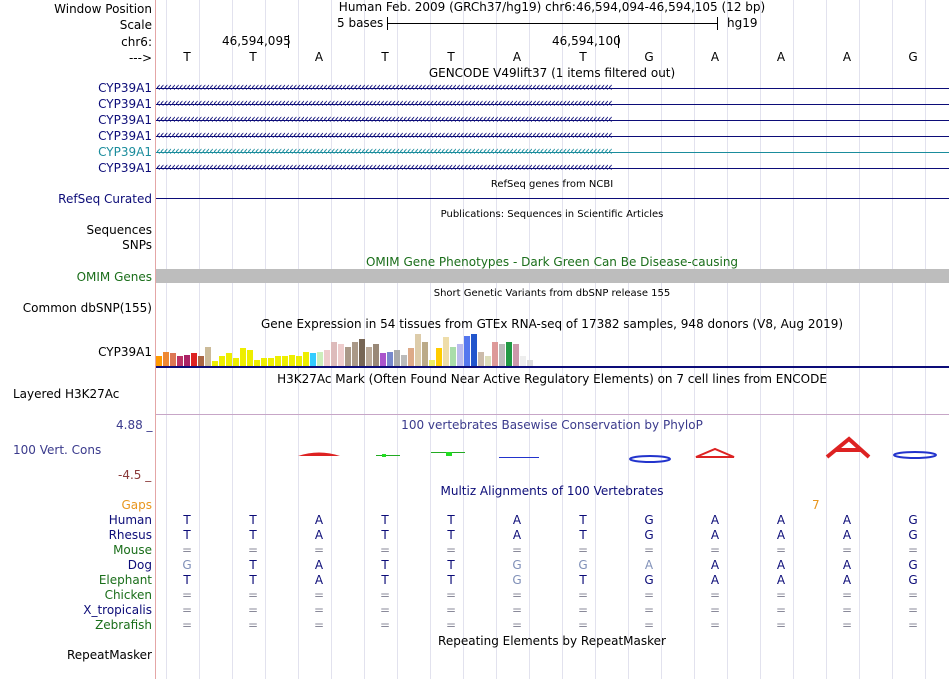 The width and height of the screenshot is (950, 679). What do you see at coordinates (117, 610) in the screenshot?
I see `multiz-species-label: X_tropicalis` at bounding box center [117, 610].